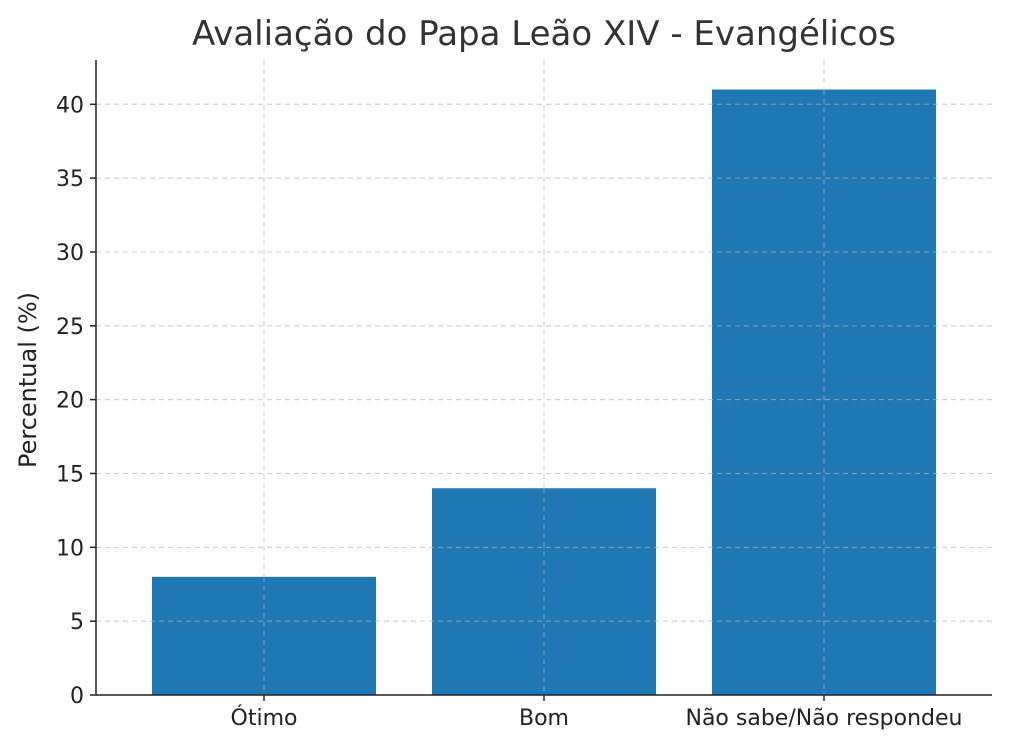 The width and height of the screenshot is (1024, 748). What do you see at coordinates (70, 474) in the screenshot?
I see `y-tick-label: 15` at bounding box center [70, 474].